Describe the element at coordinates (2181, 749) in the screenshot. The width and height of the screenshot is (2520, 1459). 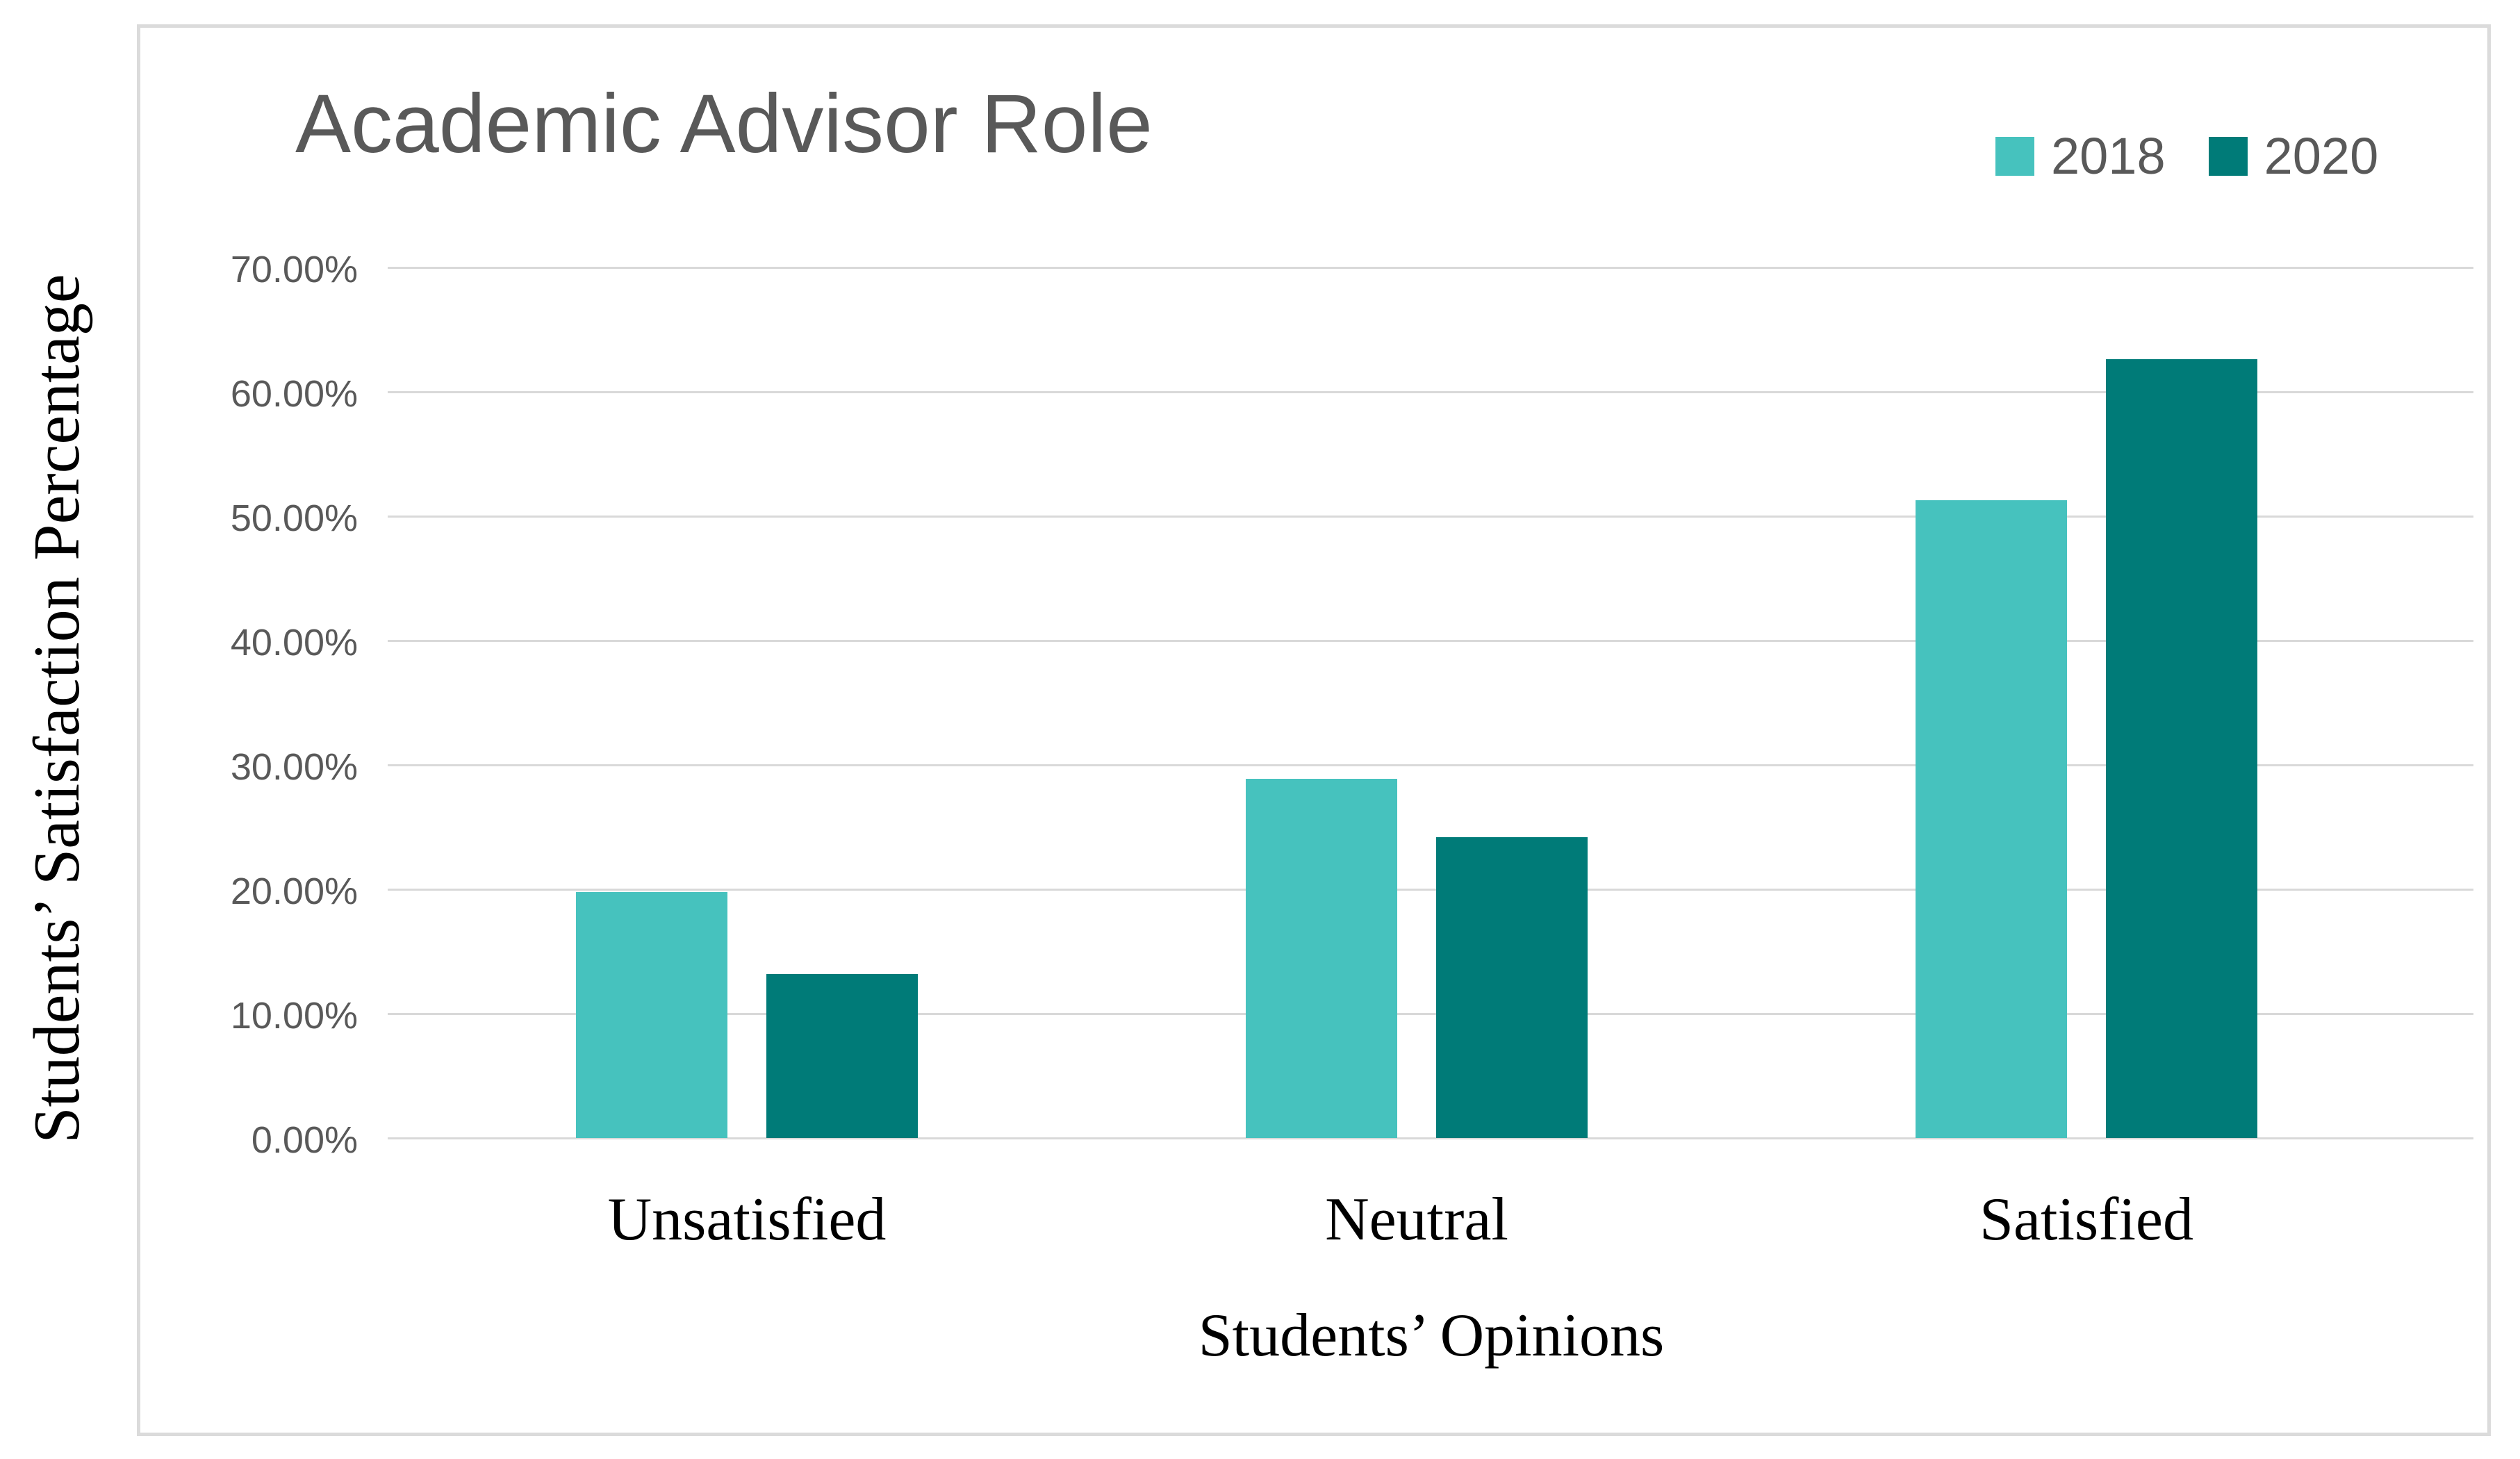
I see `bar-2020-satisfied` at that location.